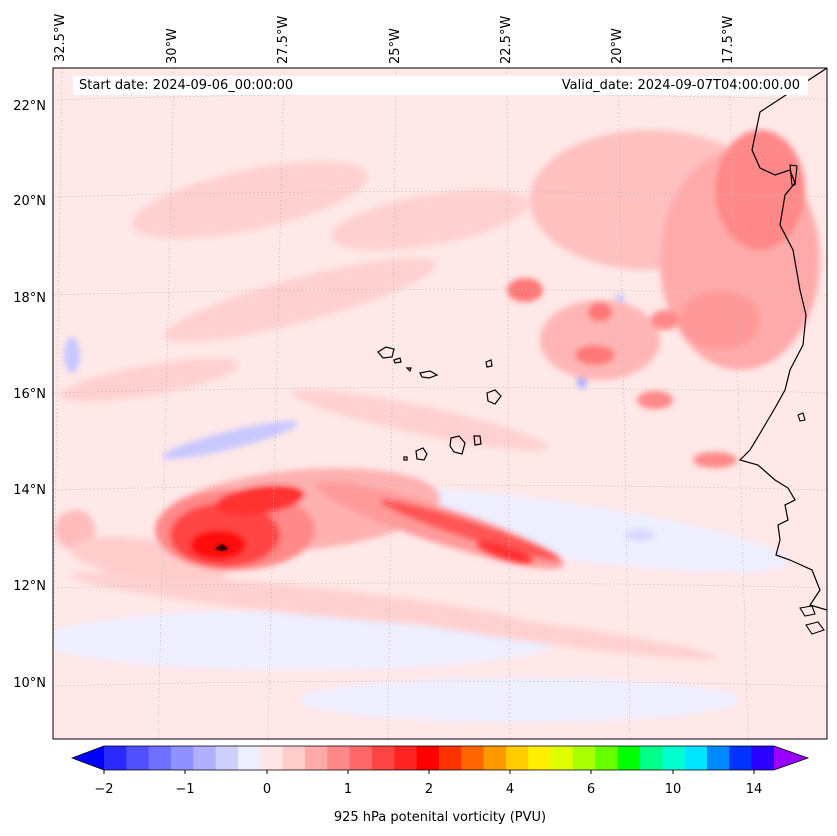 This screenshot has width=837, height=836. Describe the element at coordinates (673, 789) in the screenshot. I see `cb-tick-10: 10` at that location.